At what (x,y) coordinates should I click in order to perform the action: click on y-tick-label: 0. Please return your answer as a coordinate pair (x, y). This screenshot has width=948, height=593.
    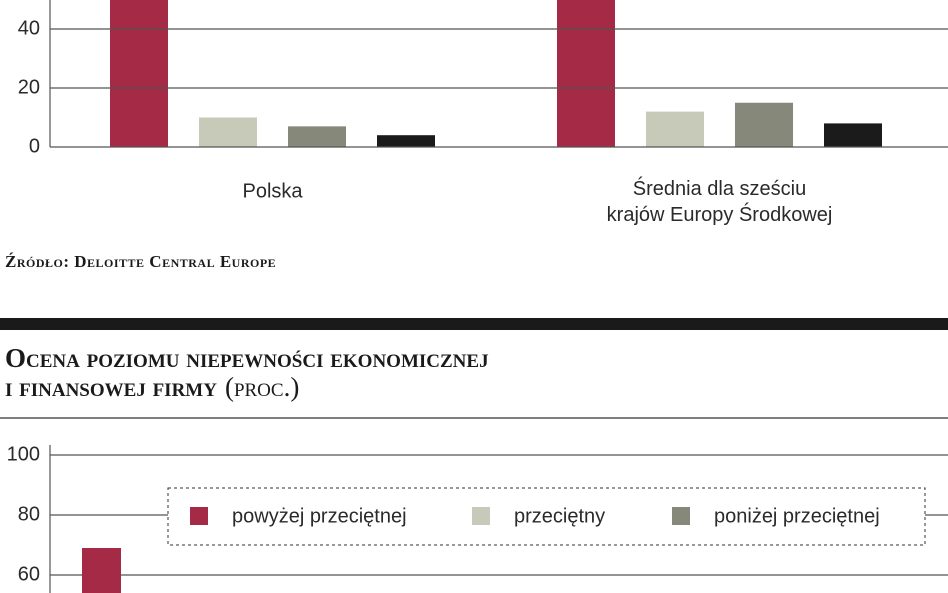
    Looking at the image, I should click on (34, 146).